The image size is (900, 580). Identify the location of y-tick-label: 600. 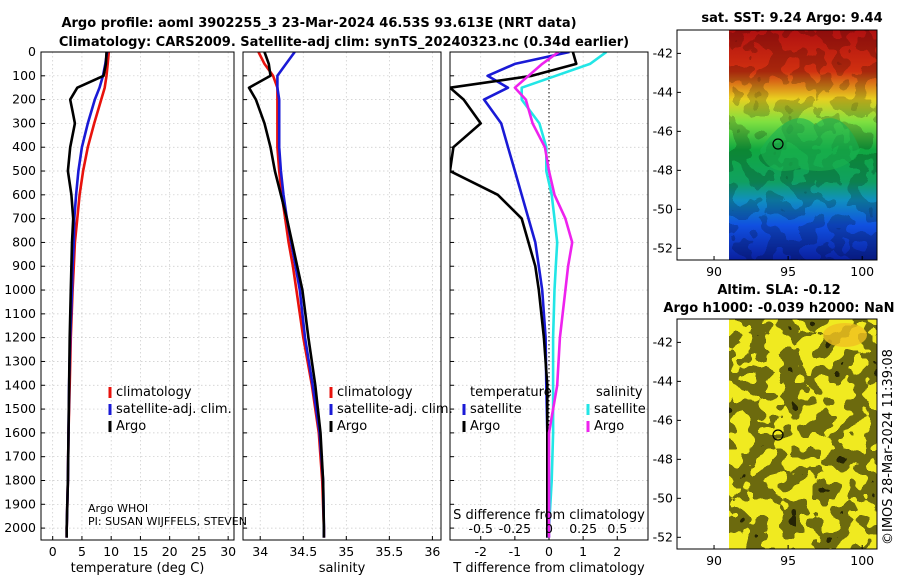
(24, 194).